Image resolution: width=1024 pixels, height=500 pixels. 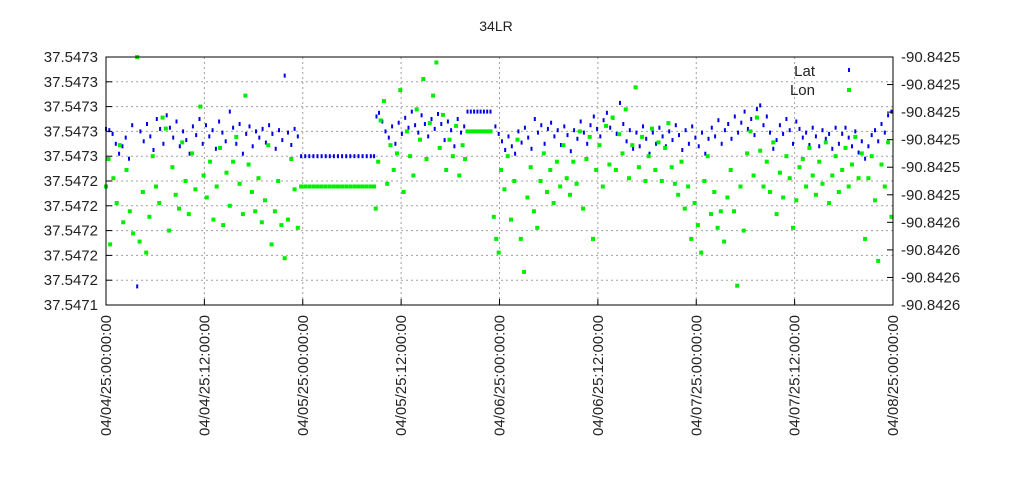 I want to click on x-tick-label: 04/04/25:12:00:00, so click(x=204, y=375).